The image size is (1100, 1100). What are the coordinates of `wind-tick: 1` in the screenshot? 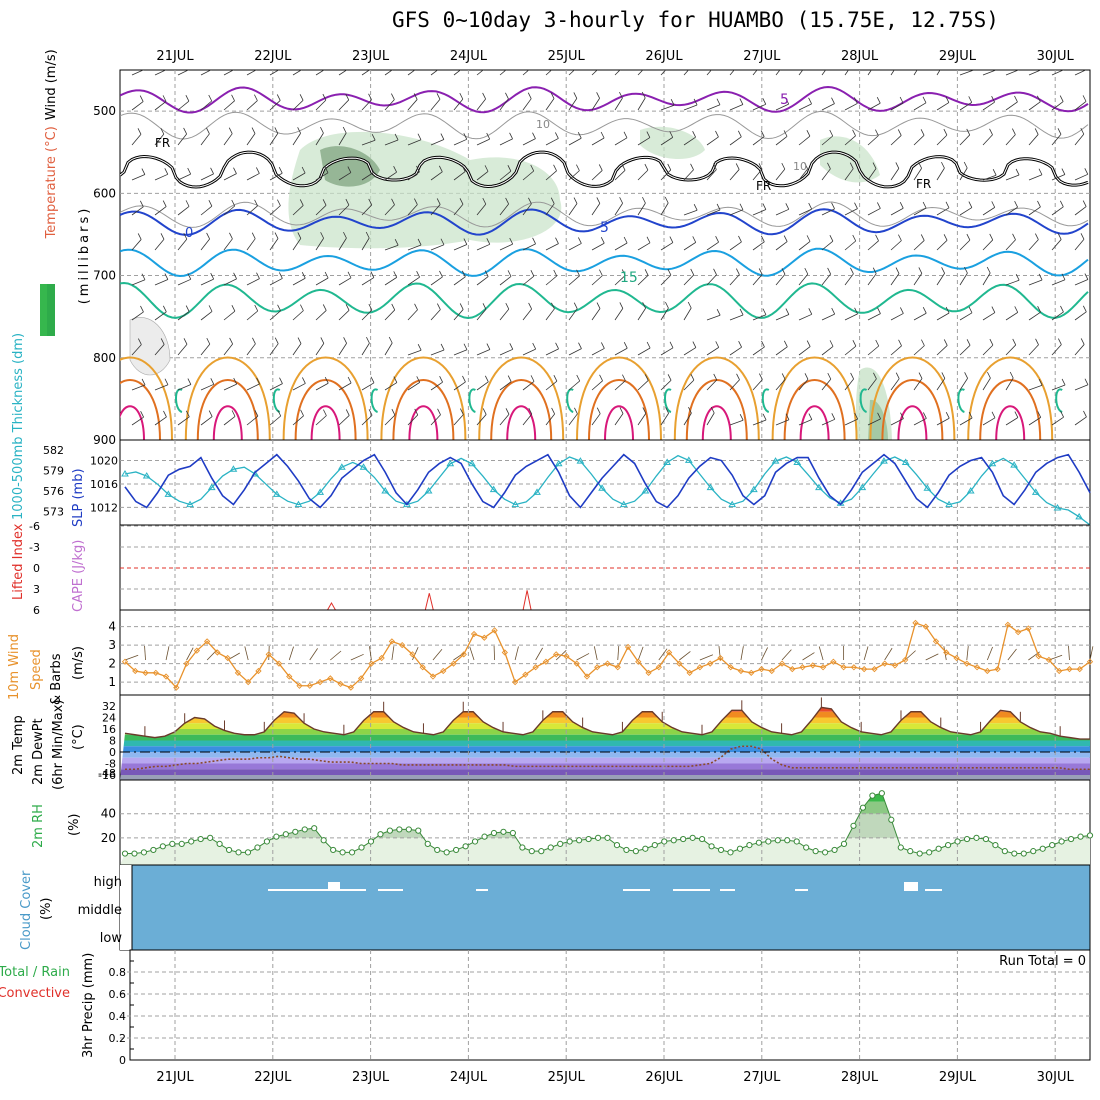 It's located at (112, 682).